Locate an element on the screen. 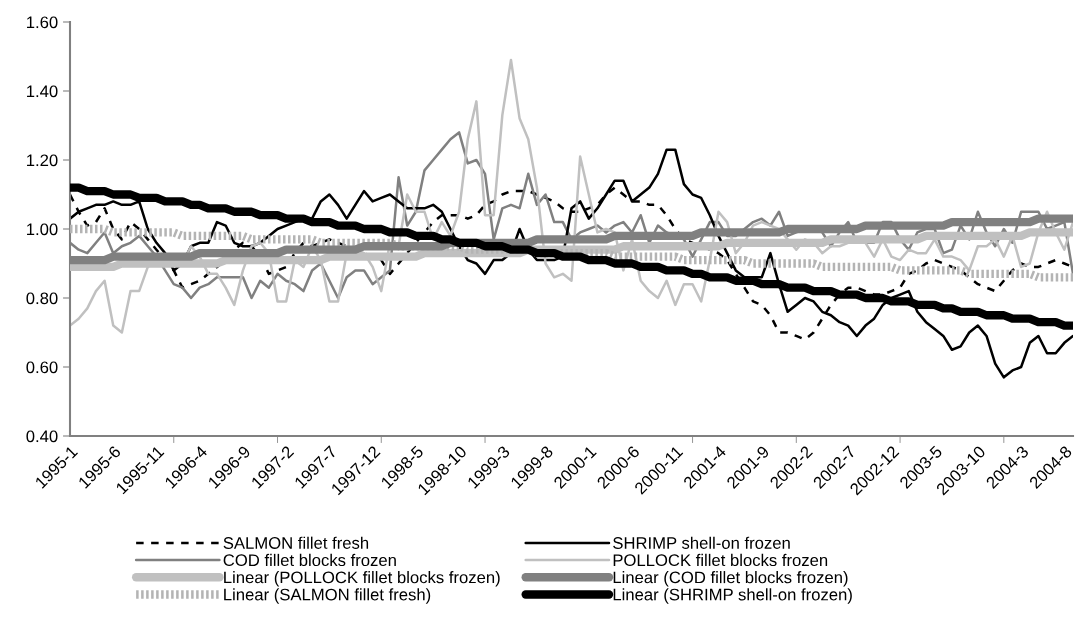 The height and width of the screenshot is (621, 1075). y-tick-label: 0.60 is located at coordinates (42, 367).